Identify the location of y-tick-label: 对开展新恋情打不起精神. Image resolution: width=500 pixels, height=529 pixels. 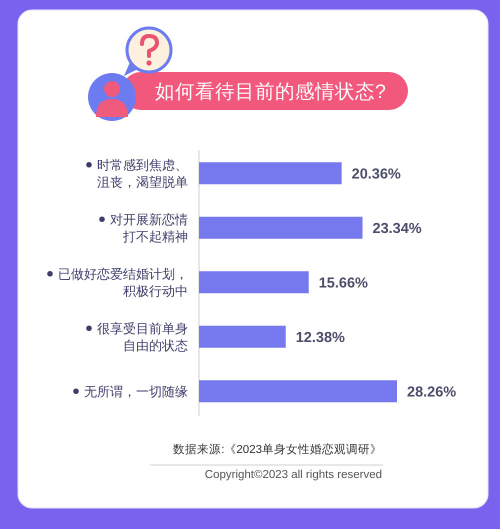
(149, 228).